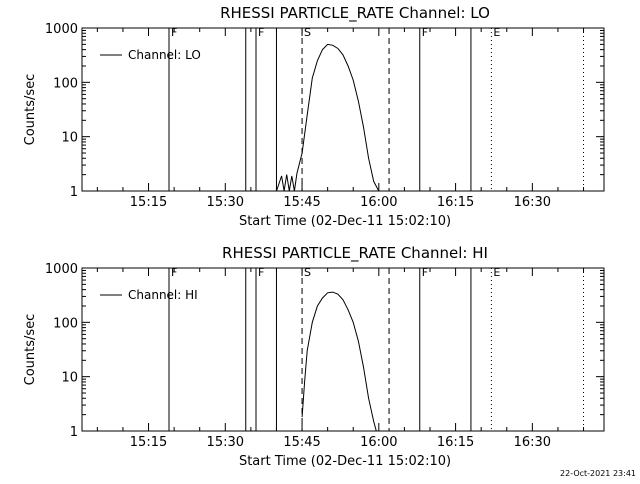  I want to click on legend-label: Channel: HI, so click(163, 295).